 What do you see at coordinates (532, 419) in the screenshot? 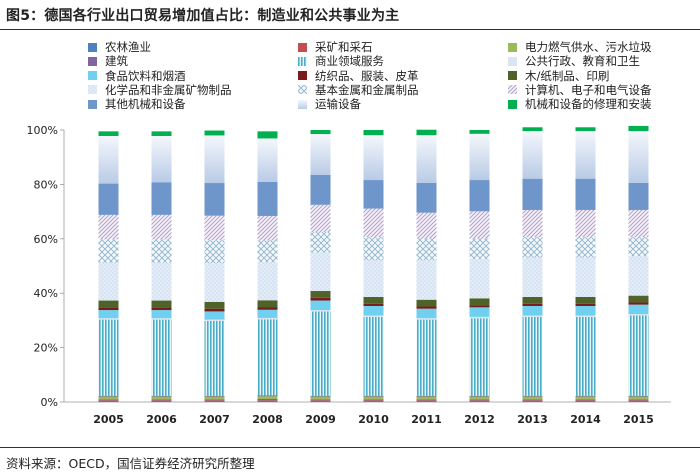
I see `x-tick-label: 2013` at bounding box center [532, 419].